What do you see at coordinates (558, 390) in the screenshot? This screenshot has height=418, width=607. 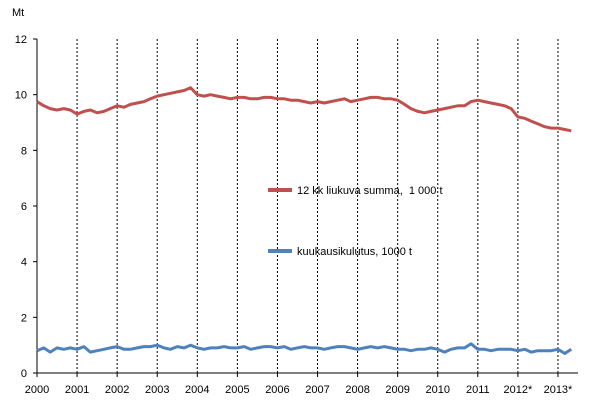 I see `x-tick-label: 2013*` at bounding box center [558, 390].